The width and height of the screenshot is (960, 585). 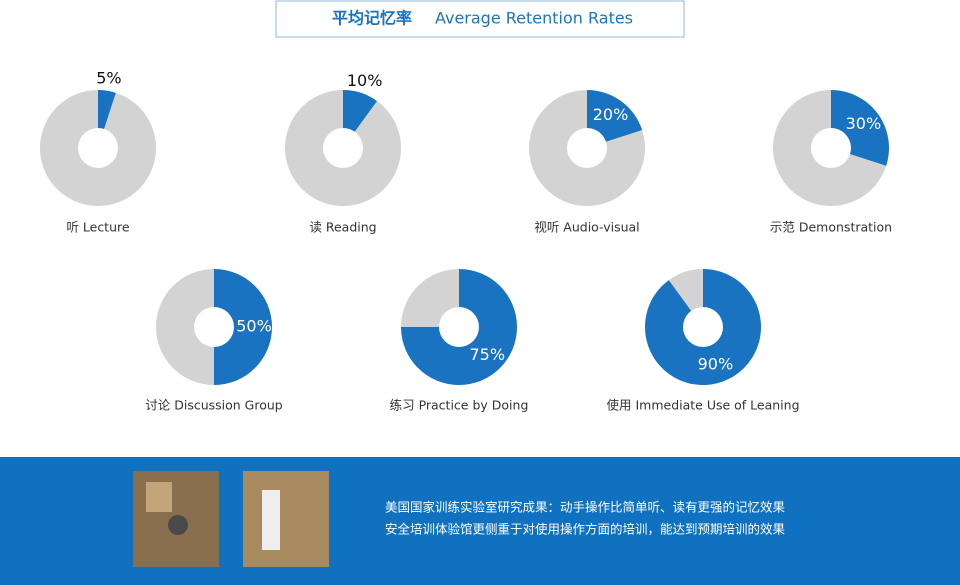 What do you see at coordinates (534, 18) in the screenshot?
I see `title-en: Average Retention Rates` at bounding box center [534, 18].